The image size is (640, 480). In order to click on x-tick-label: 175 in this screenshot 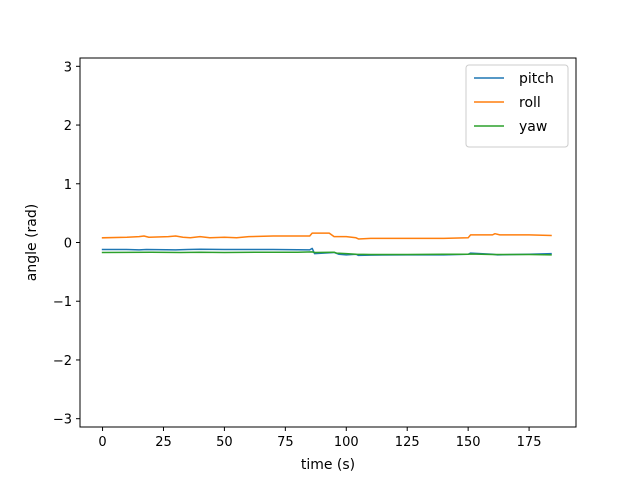, I will do `click(529, 442)`.